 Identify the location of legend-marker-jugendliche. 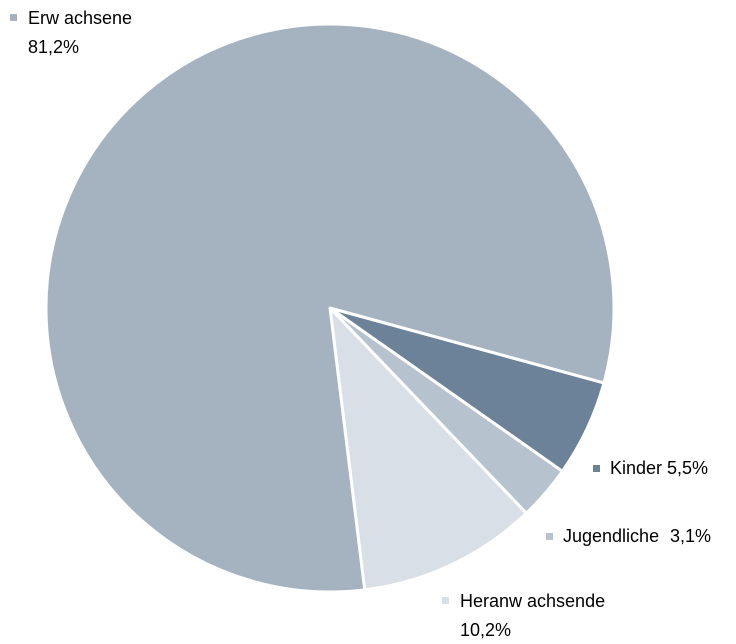
(549, 536).